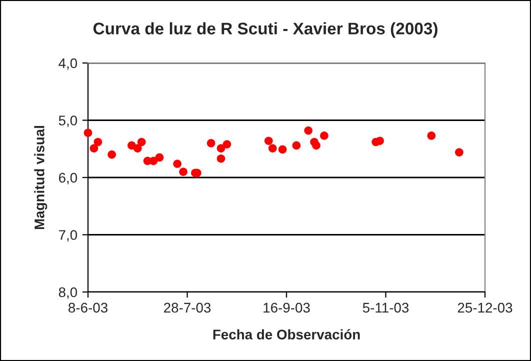  Describe the element at coordinates (41, 178) in the screenshot. I see `y-axis-title: Magnitud visual` at that location.